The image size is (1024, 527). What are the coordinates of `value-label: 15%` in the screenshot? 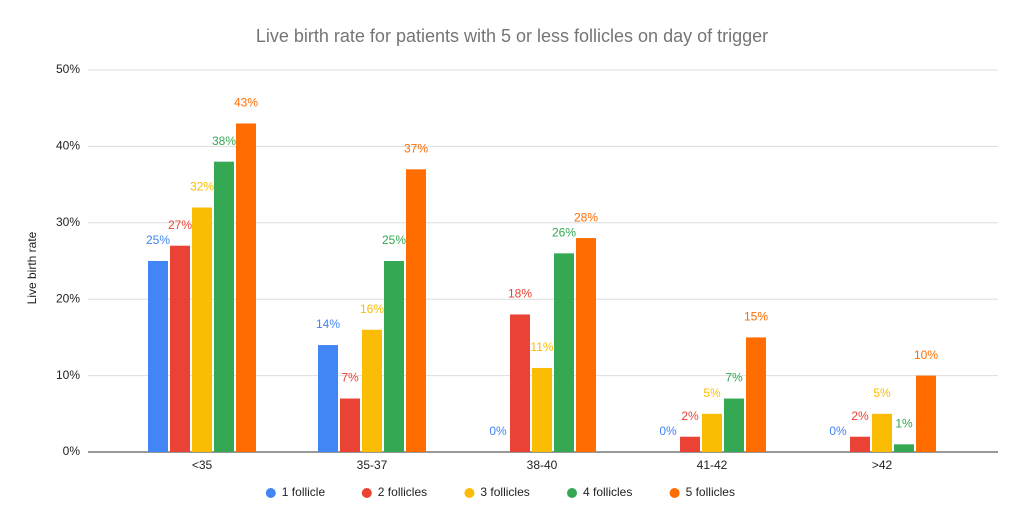 It's located at (756, 317).